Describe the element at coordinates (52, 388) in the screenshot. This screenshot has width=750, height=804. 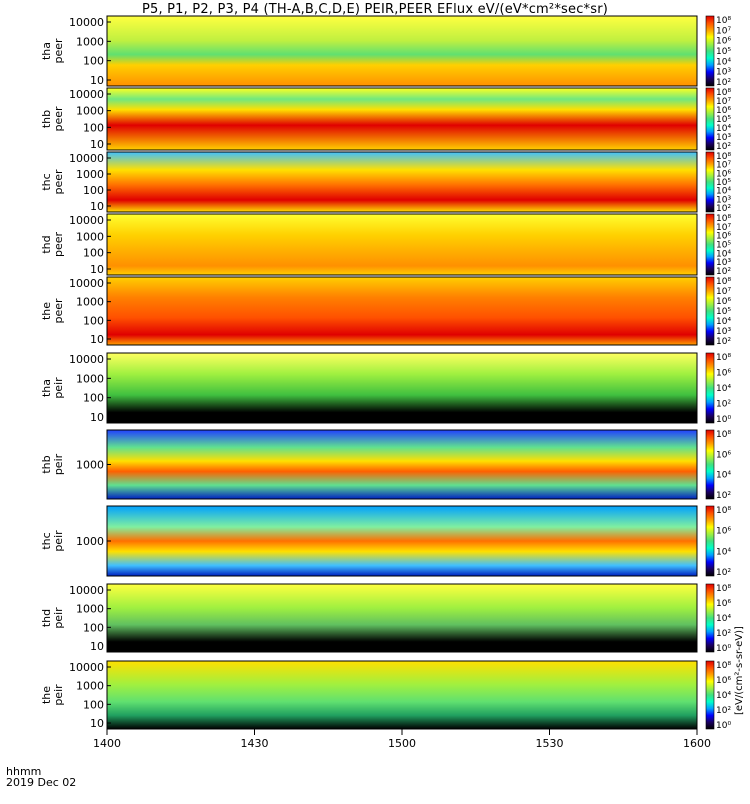
I see `panel-ylabel: thapeir` at that location.